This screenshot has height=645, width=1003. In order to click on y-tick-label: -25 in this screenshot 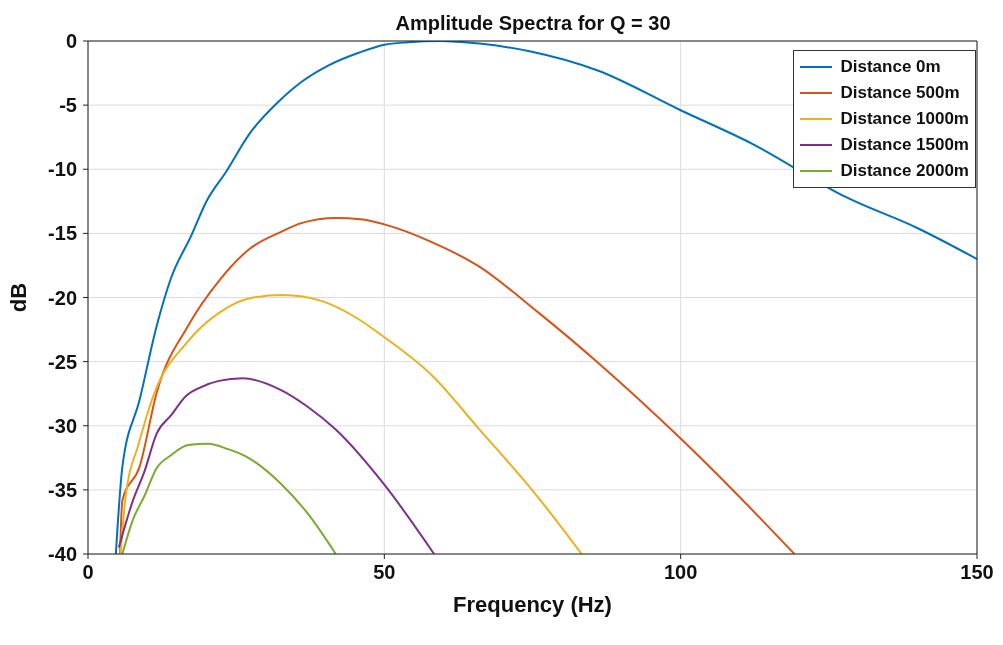, I will do `click(62, 361)`.